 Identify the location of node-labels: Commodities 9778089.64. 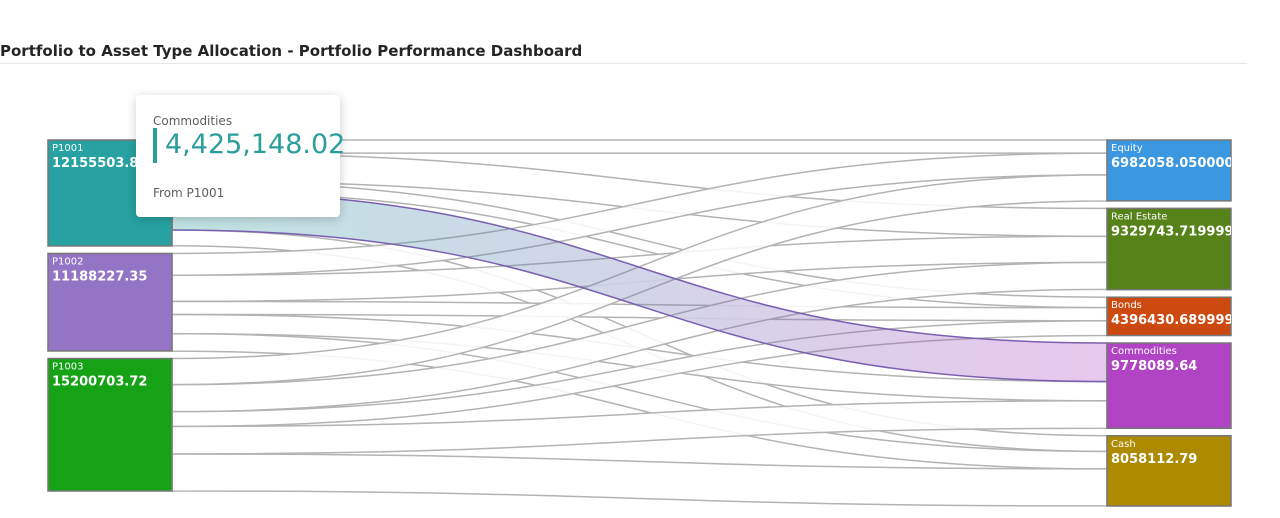
(1154, 360).